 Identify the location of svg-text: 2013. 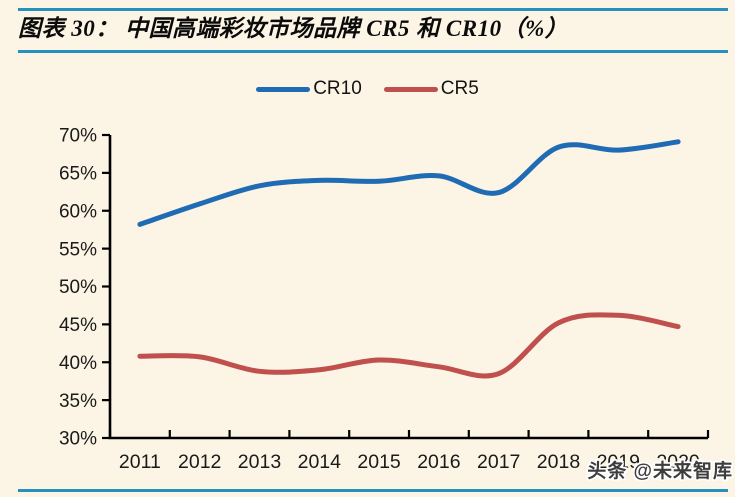
(259, 462).